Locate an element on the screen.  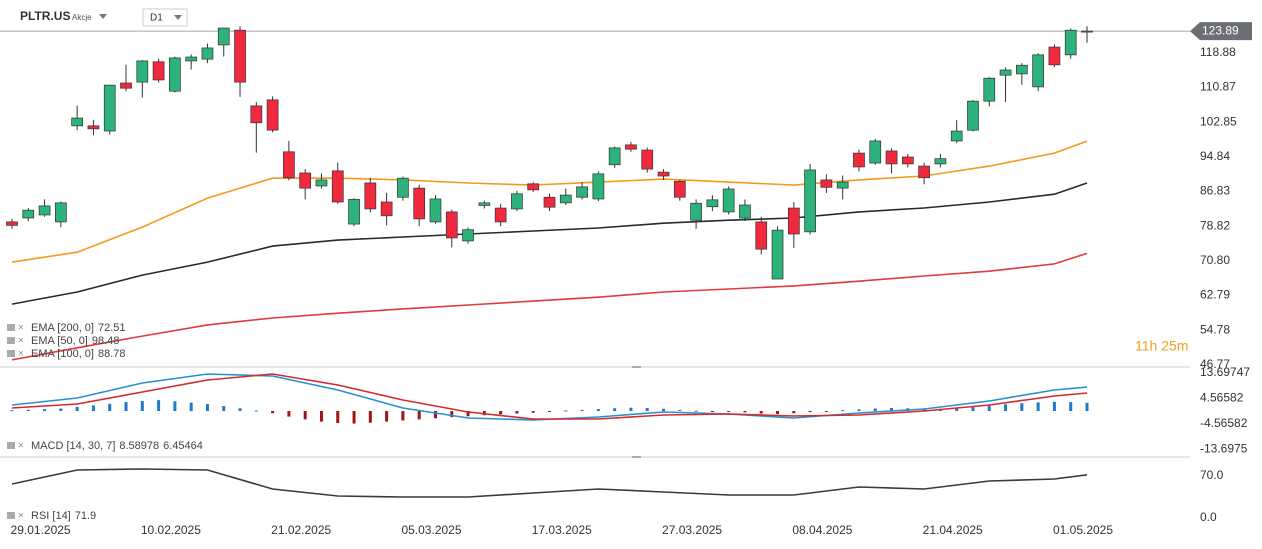
y-tick-label: 46.77 is located at coordinates (1215, 364).